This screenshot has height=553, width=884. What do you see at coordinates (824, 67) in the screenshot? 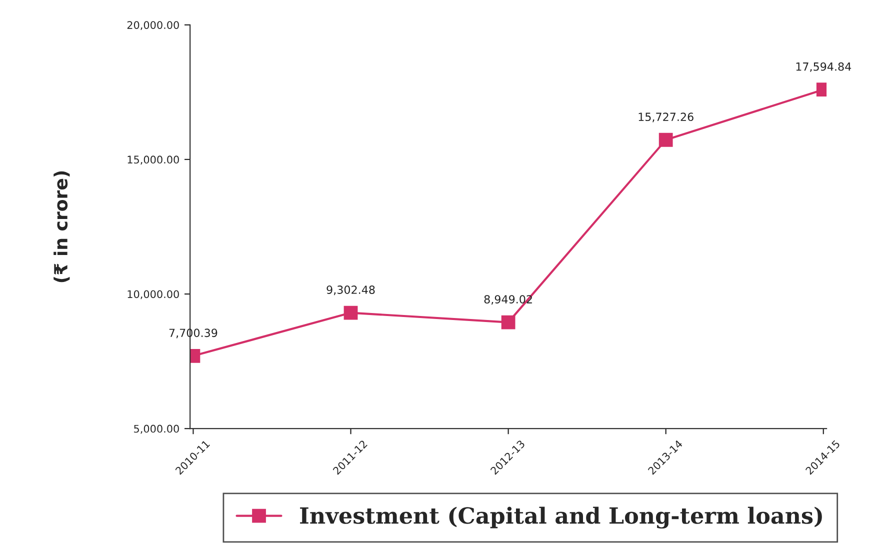
I see `data-label: 17,594.84` at bounding box center [824, 67].